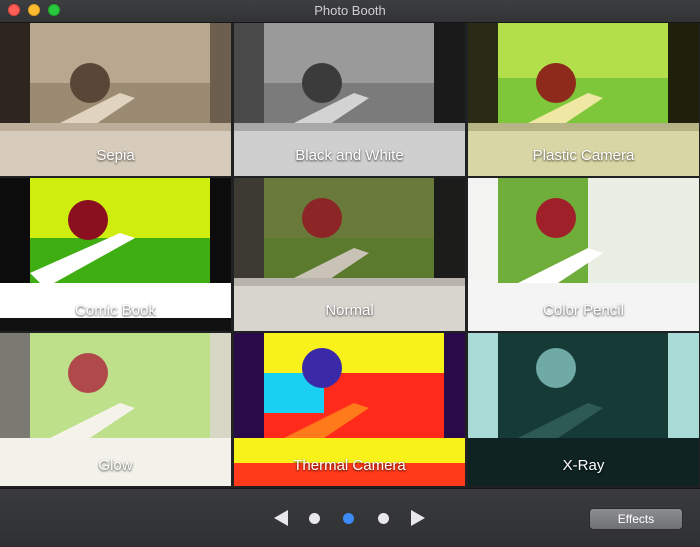  What do you see at coordinates (349, 310) in the screenshot?
I see `effect-label-normal: Normal` at bounding box center [349, 310].